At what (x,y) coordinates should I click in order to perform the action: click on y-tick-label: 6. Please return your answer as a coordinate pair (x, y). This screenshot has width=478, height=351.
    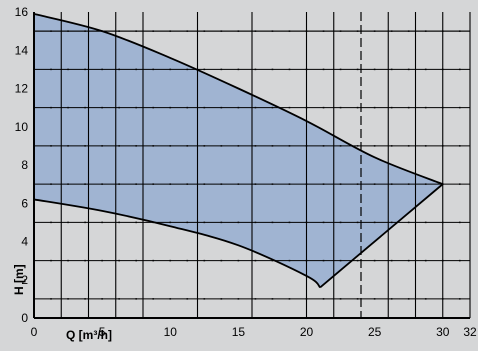
    Looking at the image, I should click on (24, 203).